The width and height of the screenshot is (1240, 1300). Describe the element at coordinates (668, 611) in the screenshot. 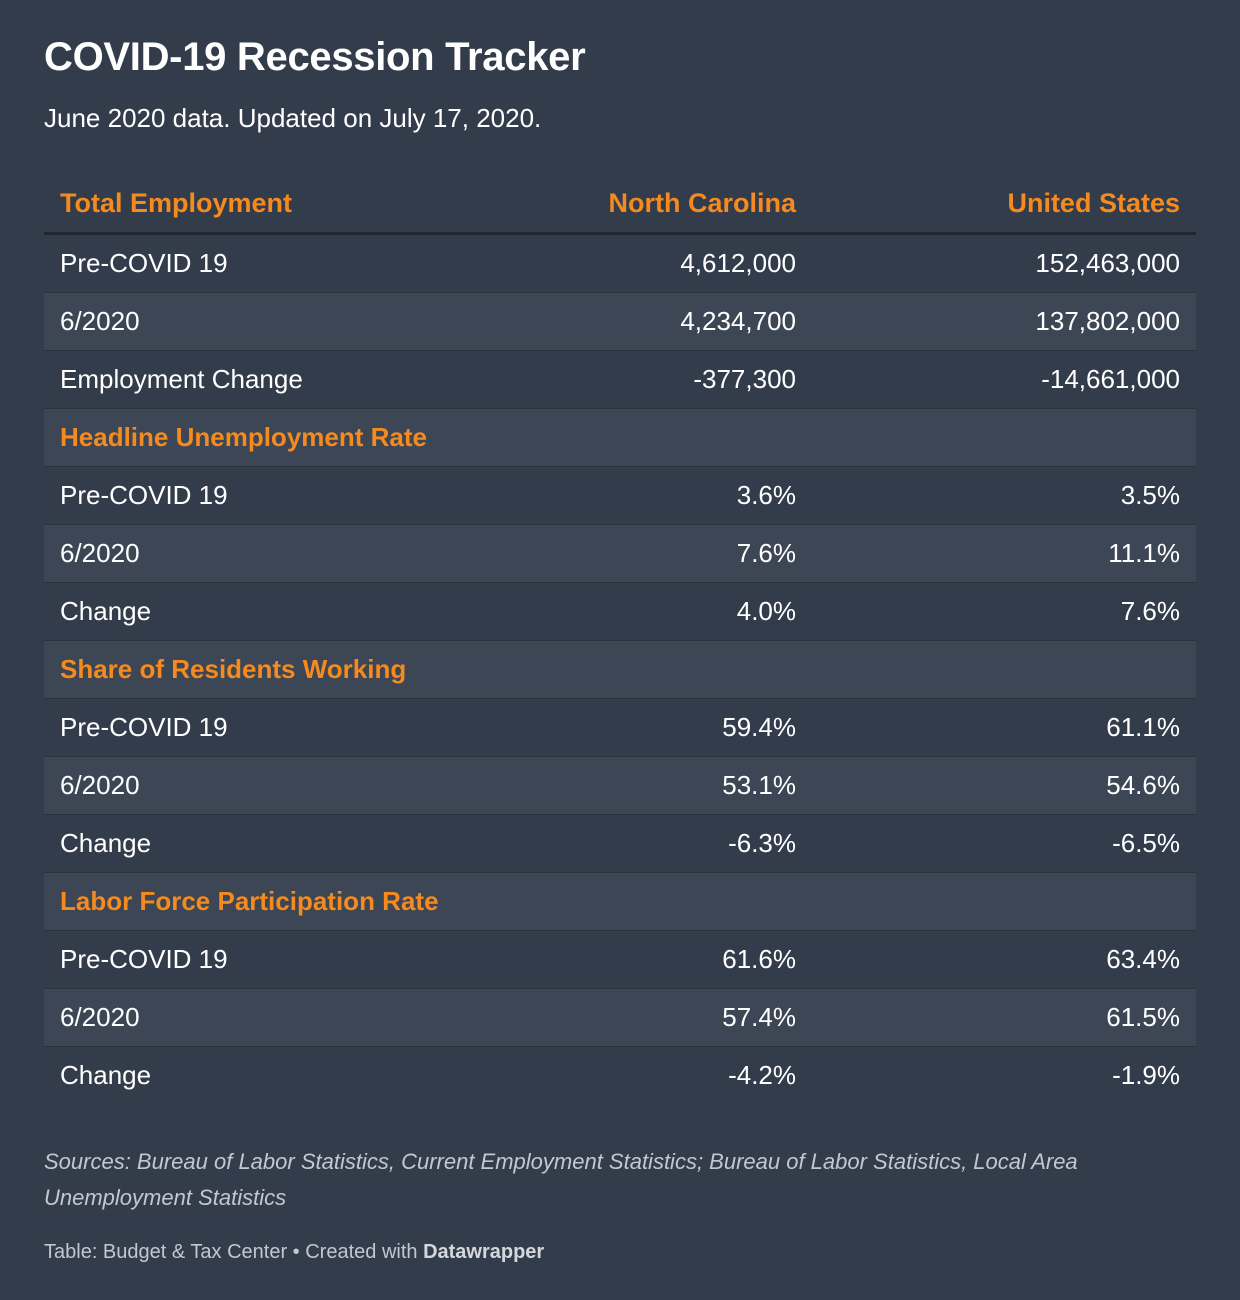

I see `north-carolina-value: 4.0%` at that location.